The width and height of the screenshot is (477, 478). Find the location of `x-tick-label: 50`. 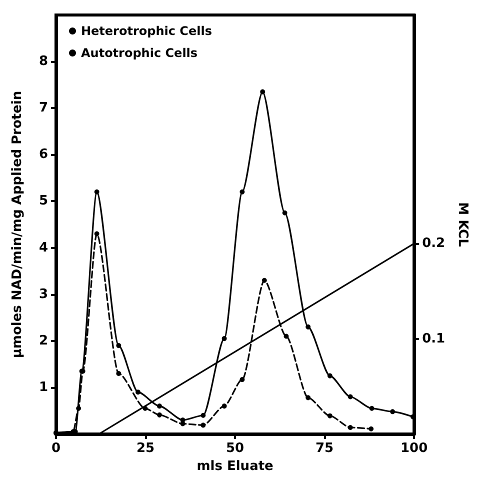

x-tick-label: 50 is located at coordinates (235, 448).